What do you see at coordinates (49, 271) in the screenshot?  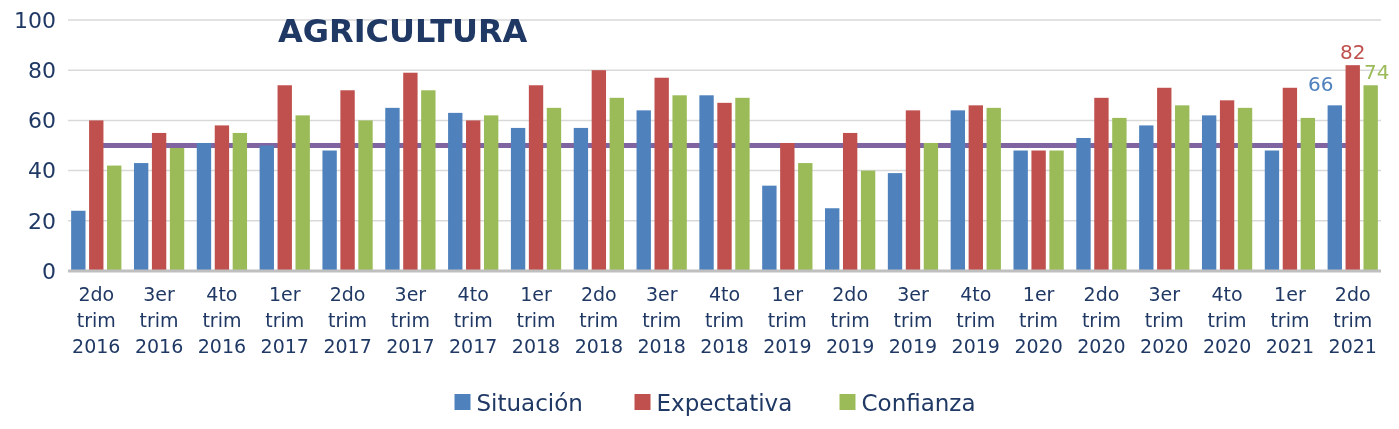 I see `y-tick-label: 0` at bounding box center [49, 271].